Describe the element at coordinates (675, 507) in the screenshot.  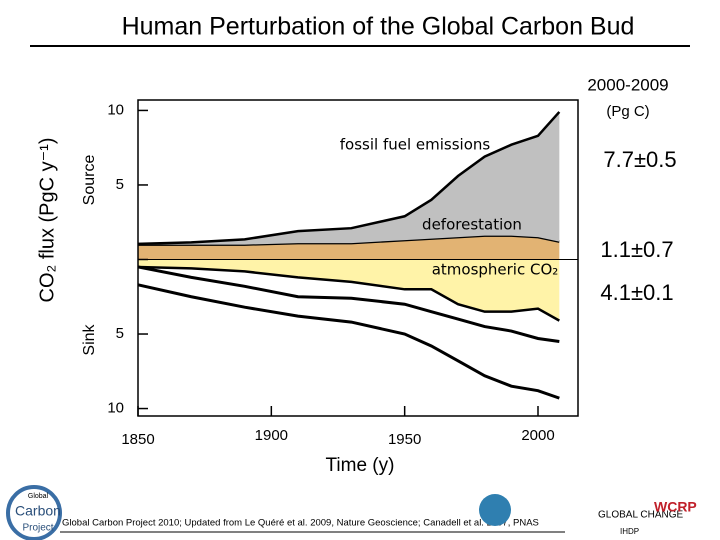
I see `logo-text: WCRP` at that location.